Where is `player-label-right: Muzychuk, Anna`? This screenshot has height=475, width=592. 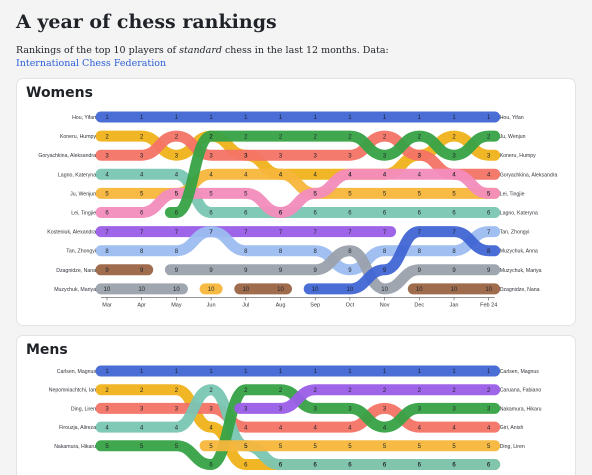 player-label-right: Muzychuk, Anna is located at coordinates (519, 252).